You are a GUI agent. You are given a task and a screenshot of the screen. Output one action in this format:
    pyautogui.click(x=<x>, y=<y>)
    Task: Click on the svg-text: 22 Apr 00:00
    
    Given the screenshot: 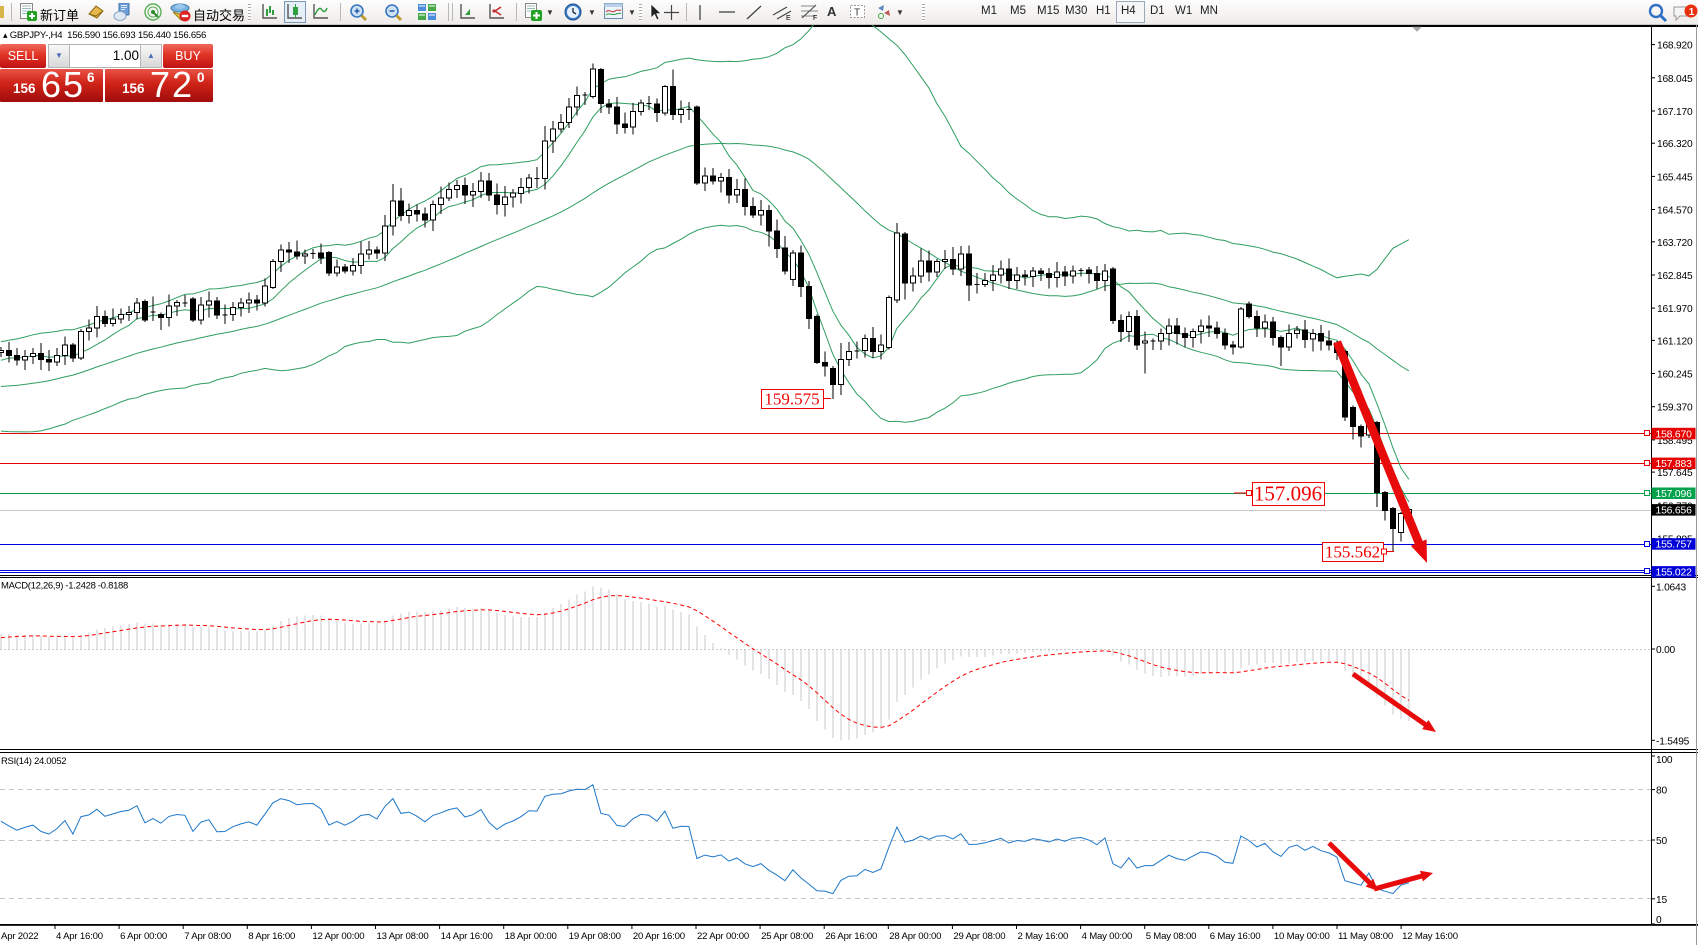 What is the action you would take?
    pyautogui.click(x=723, y=936)
    